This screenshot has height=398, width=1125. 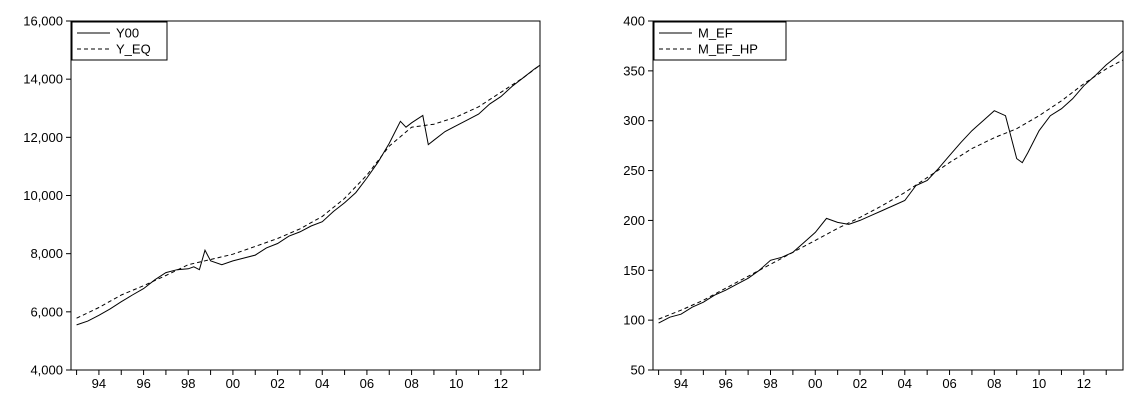 What do you see at coordinates (133, 49) in the screenshot?
I see `left-legend-label: Y_EQ` at bounding box center [133, 49].